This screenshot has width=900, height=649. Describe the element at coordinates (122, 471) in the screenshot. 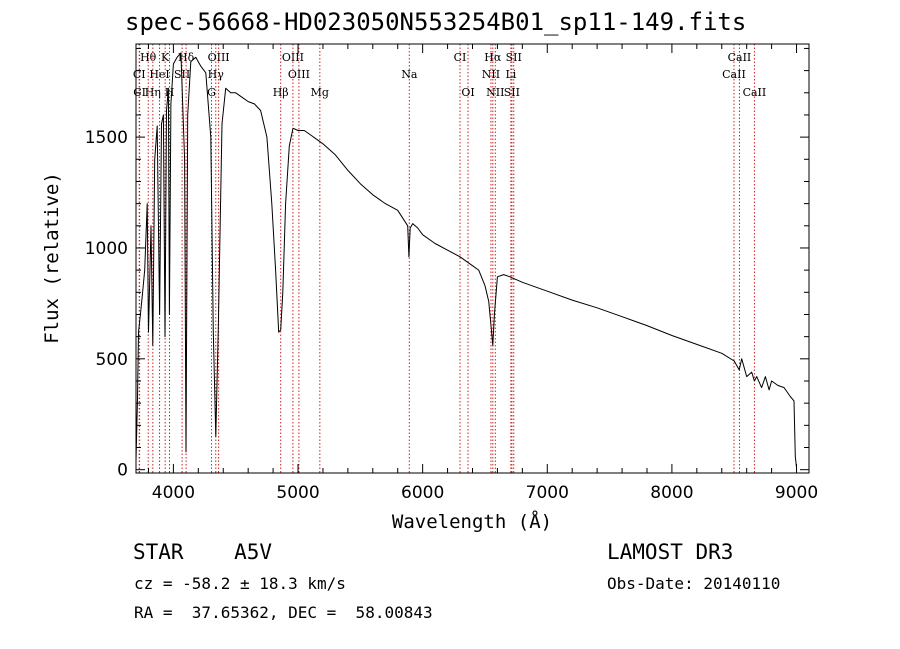

I see `y-tick-label: 0` at that location.